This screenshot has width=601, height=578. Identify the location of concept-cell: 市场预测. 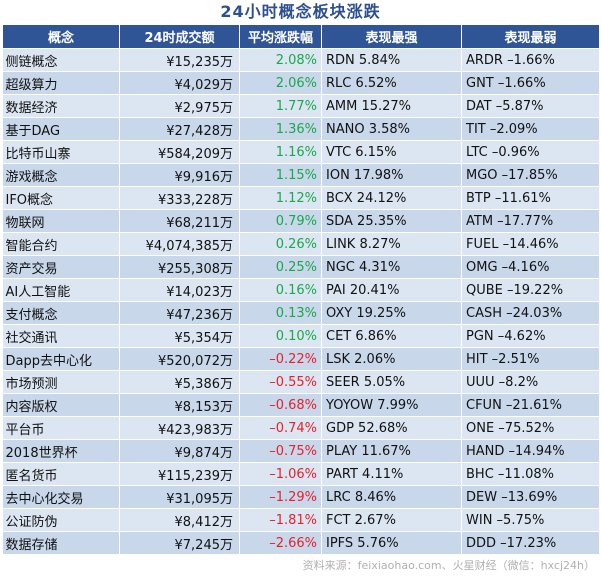
(61, 382).